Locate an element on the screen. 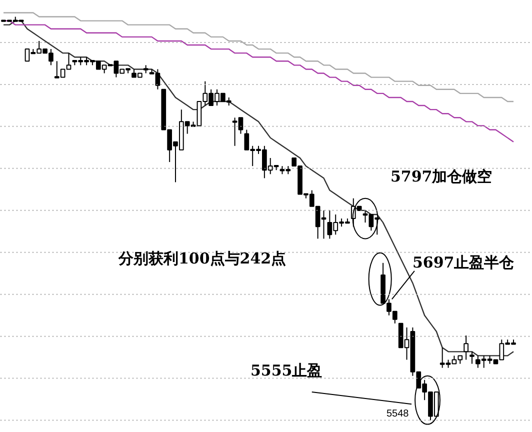  annotation: 5697止盈半仓 is located at coordinates (464, 263).